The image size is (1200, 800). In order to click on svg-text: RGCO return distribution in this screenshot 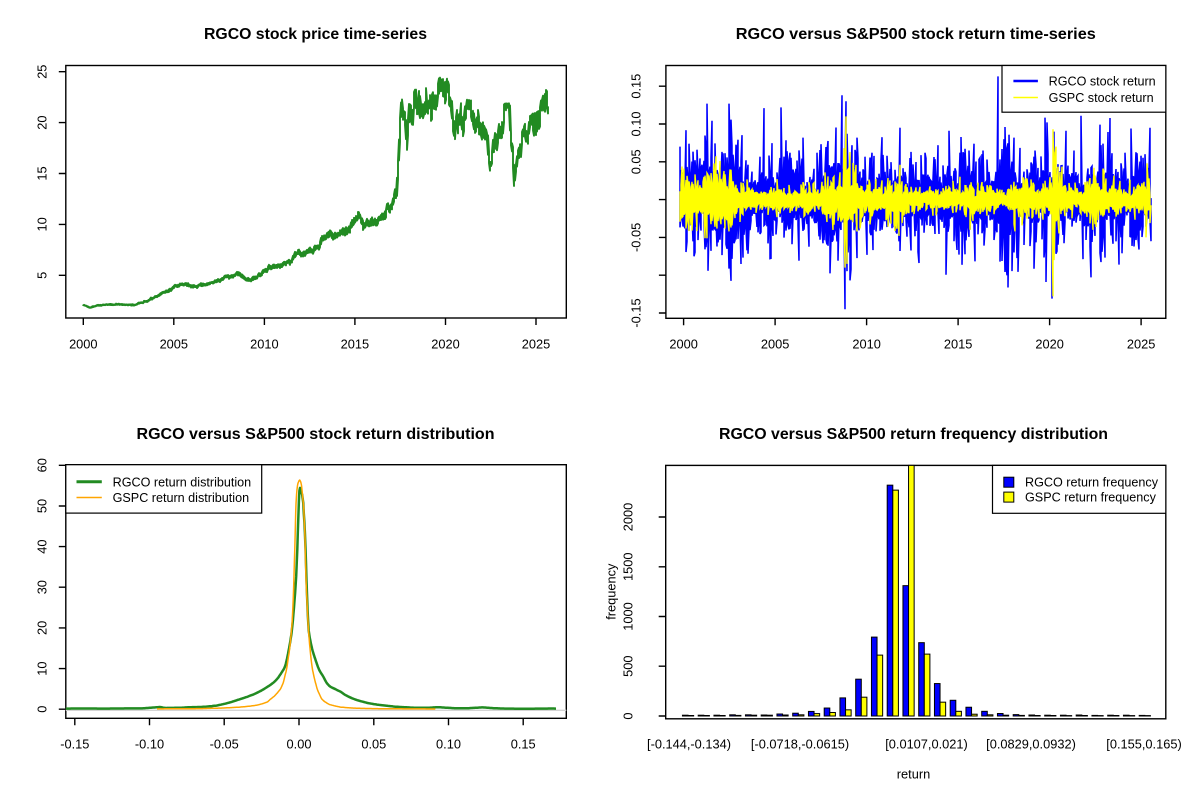, I will do `click(182, 482)`.